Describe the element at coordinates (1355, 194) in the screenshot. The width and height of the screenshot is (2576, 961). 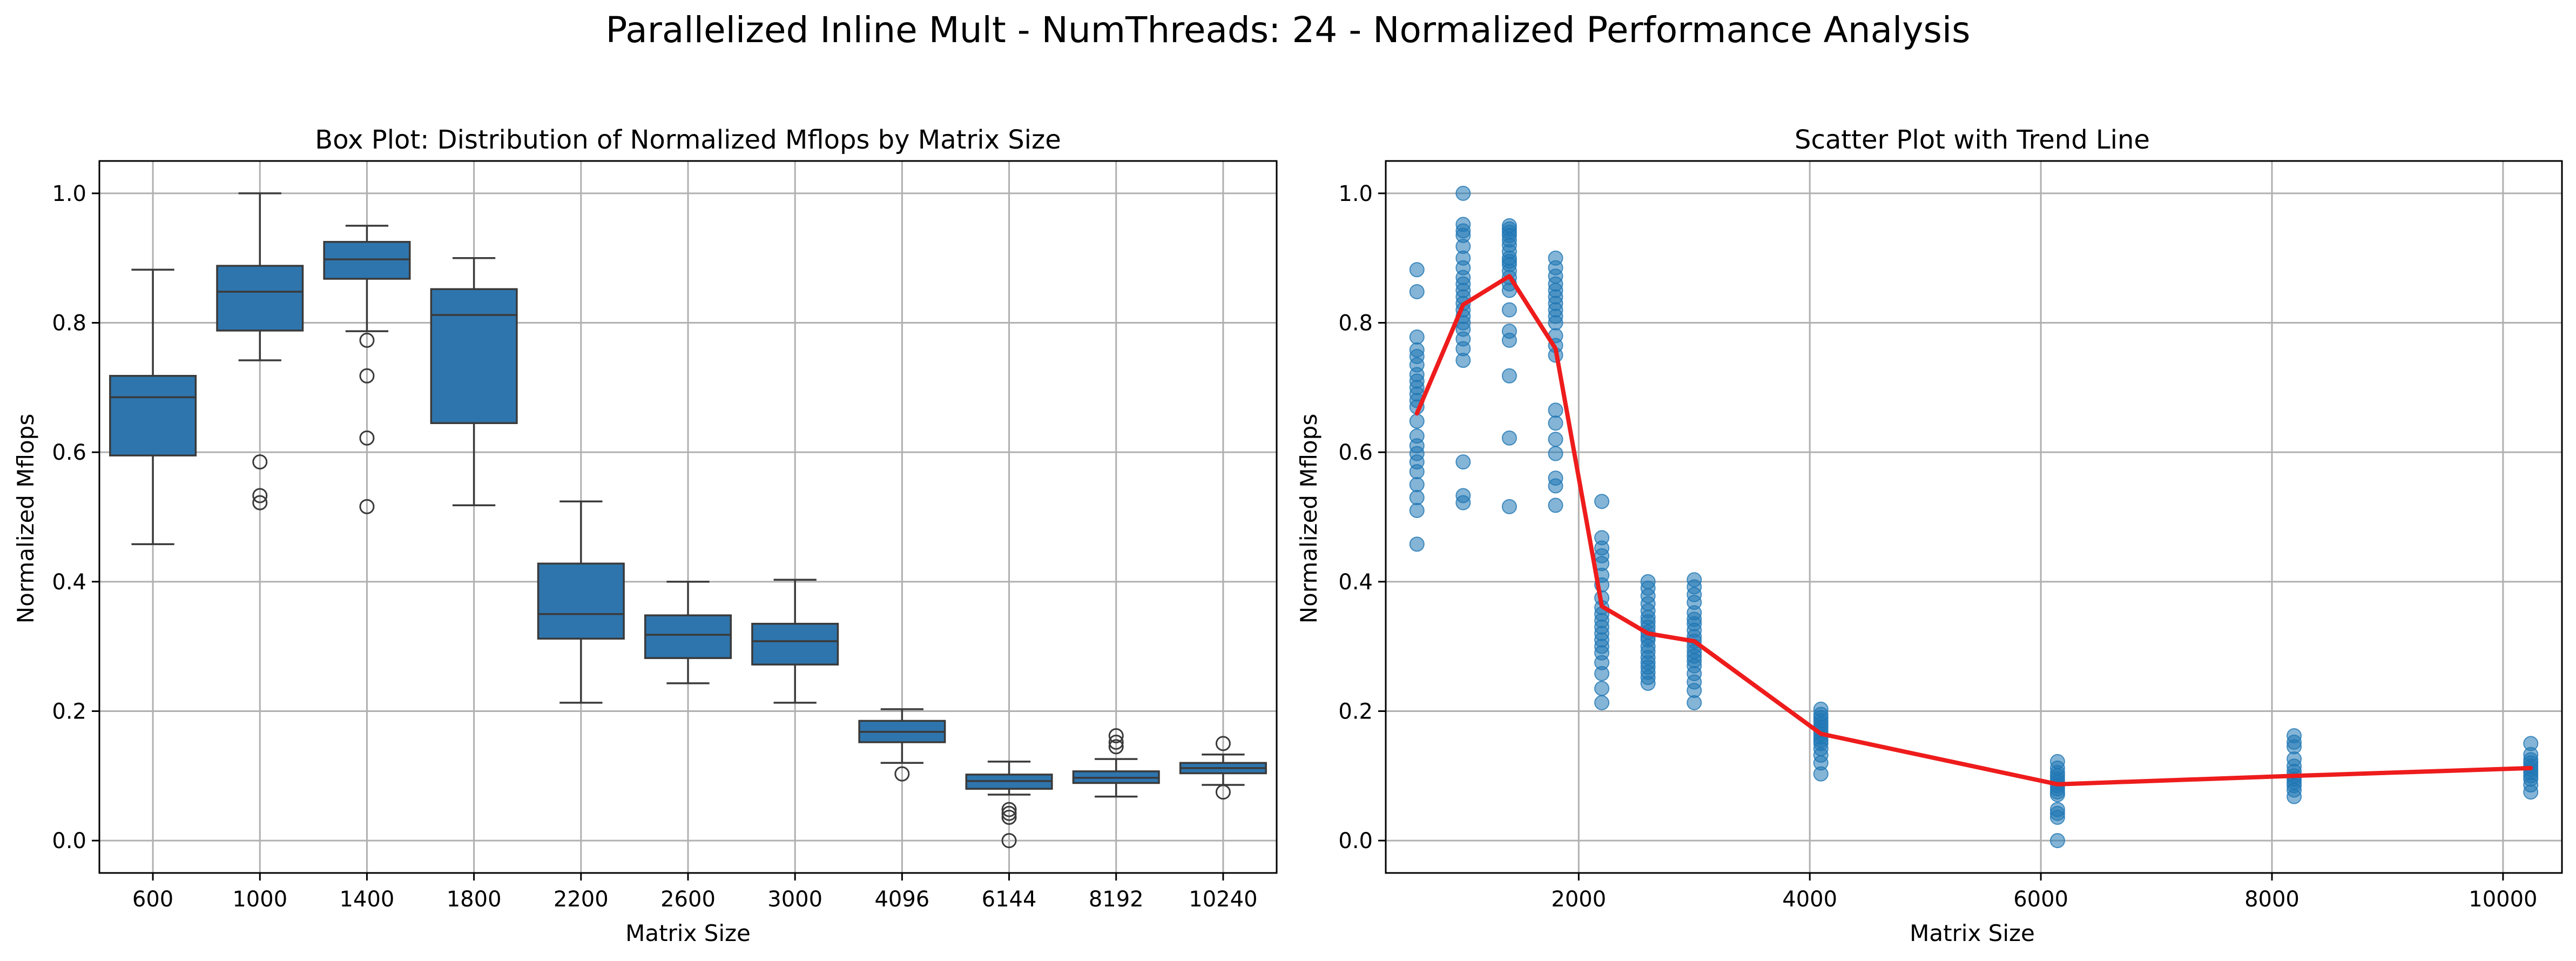
I see `y-tick-label: 1.0` at that location.